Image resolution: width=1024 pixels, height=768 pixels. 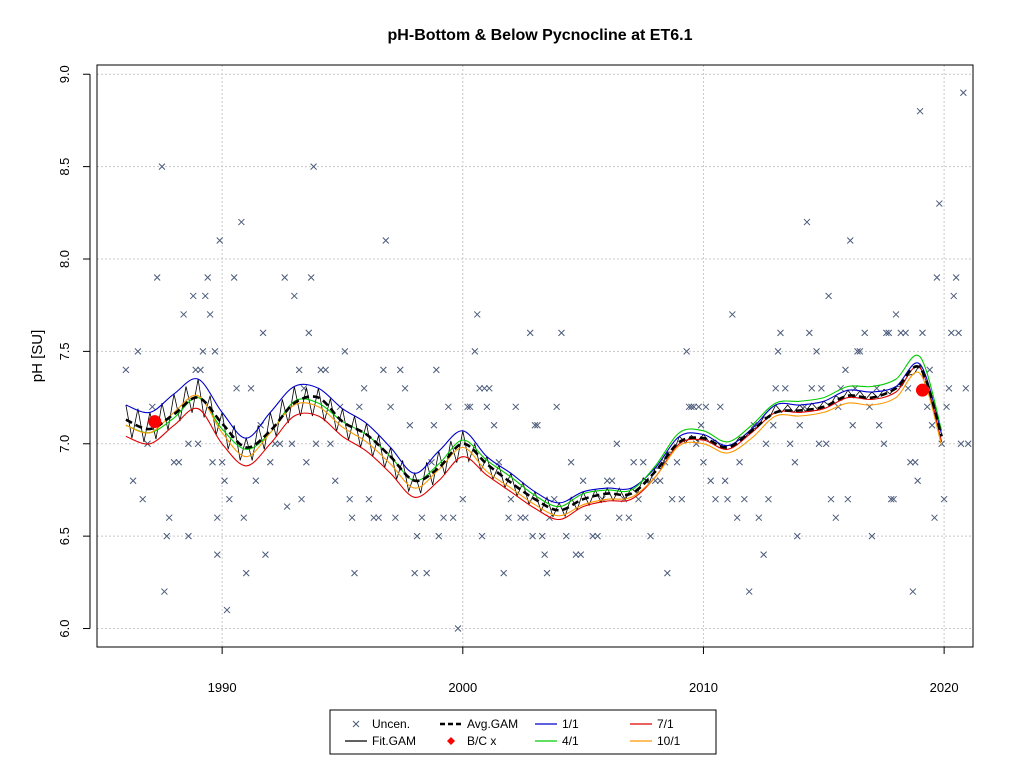 I want to click on legend-label-avg-gam: Avg.GAM, so click(x=492, y=724).